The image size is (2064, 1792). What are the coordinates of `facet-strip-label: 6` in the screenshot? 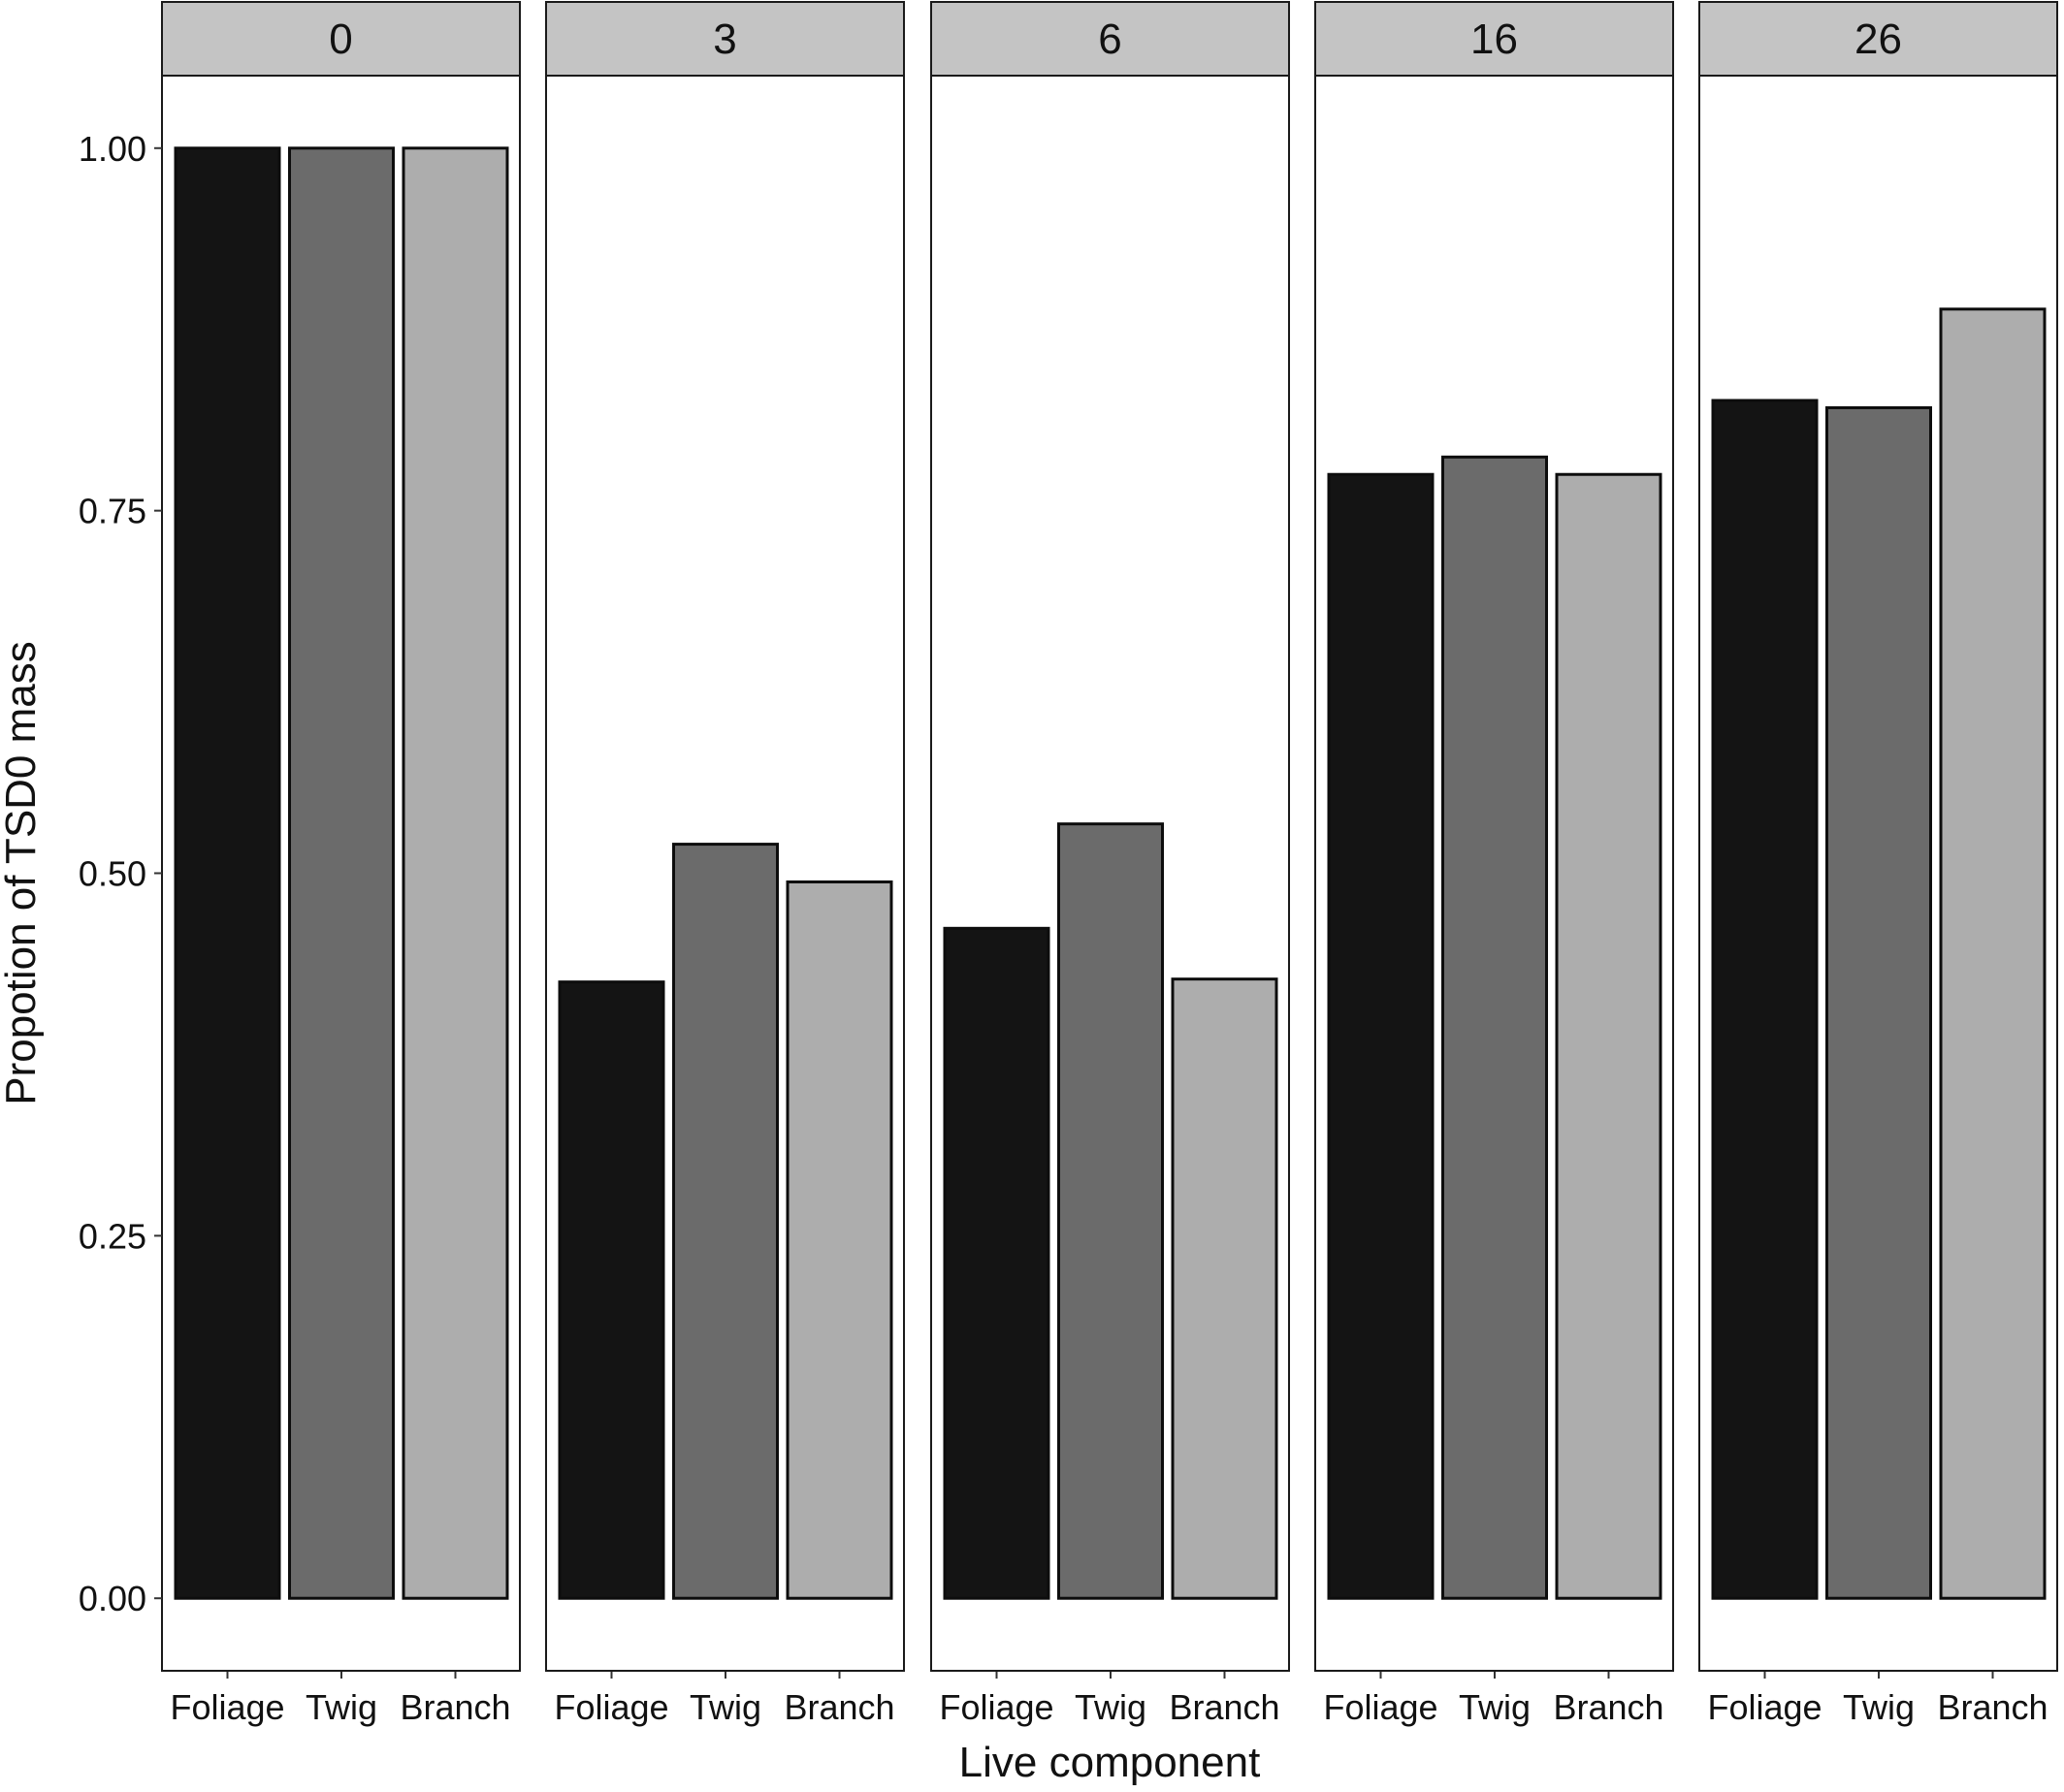 It's located at (1110, 39).